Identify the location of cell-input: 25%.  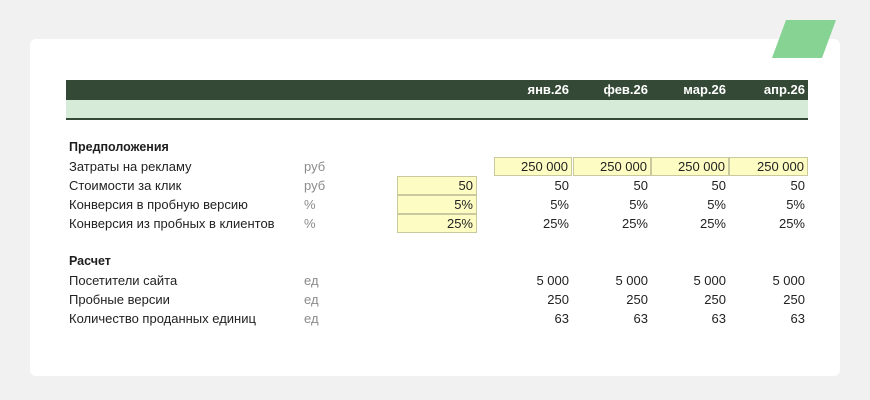
(437, 223).